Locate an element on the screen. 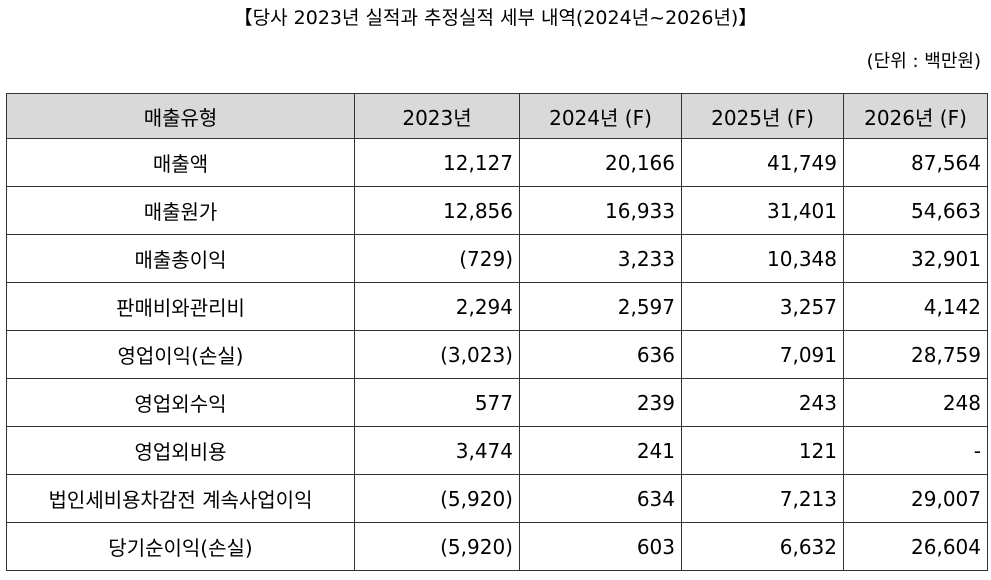  value-cell: 7,091 is located at coordinates (762, 354).